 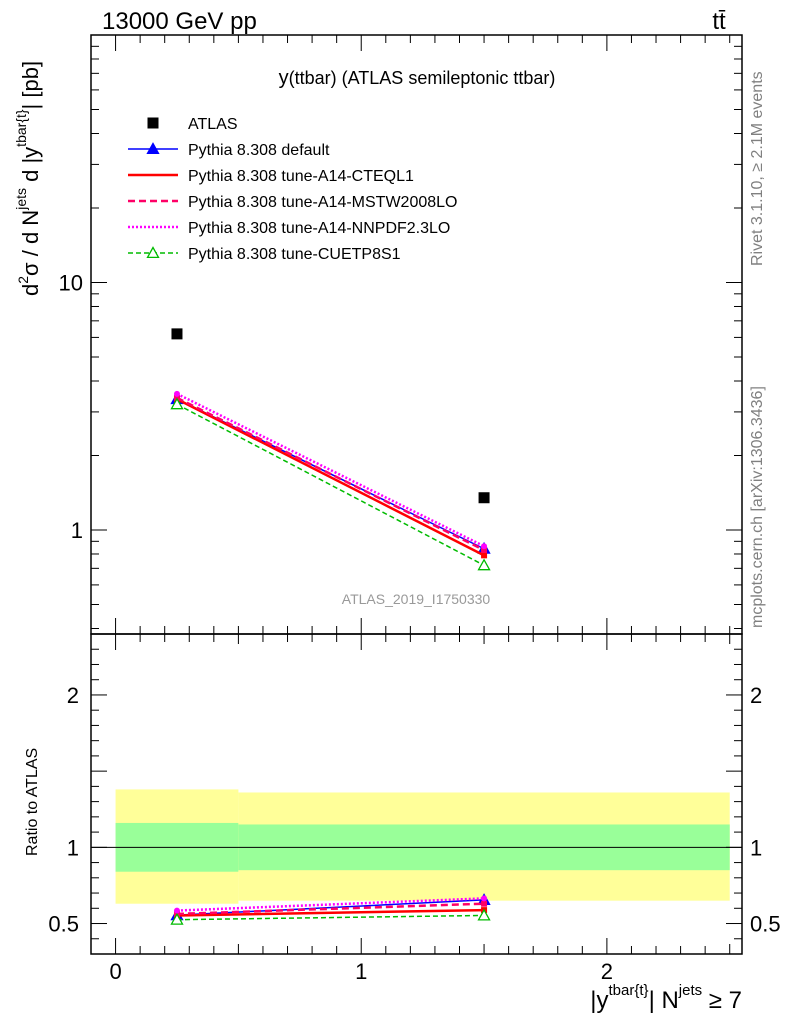 What do you see at coordinates (361, 971) in the screenshot?
I see `ratio-xtick-label: 1` at bounding box center [361, 971].